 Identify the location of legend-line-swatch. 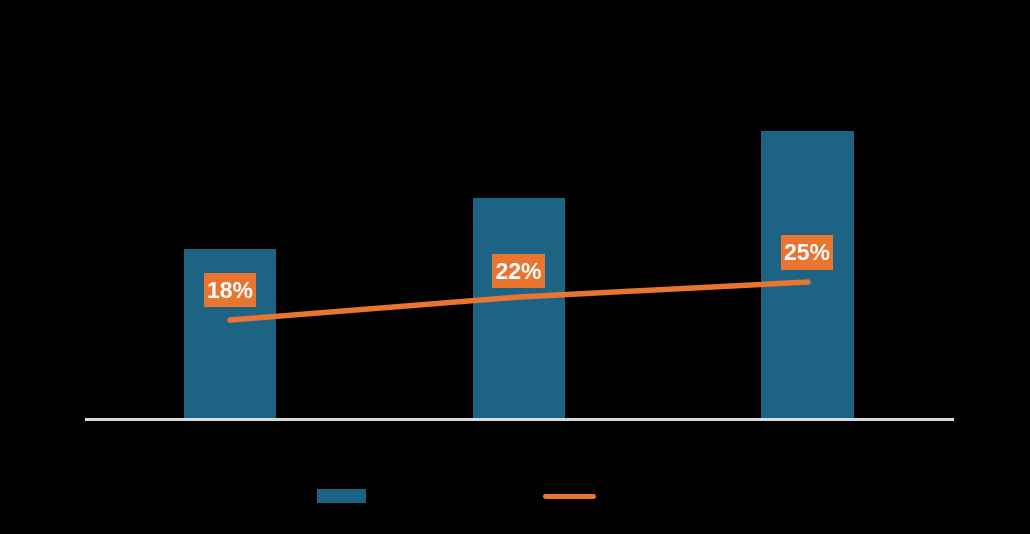
(569, 496).